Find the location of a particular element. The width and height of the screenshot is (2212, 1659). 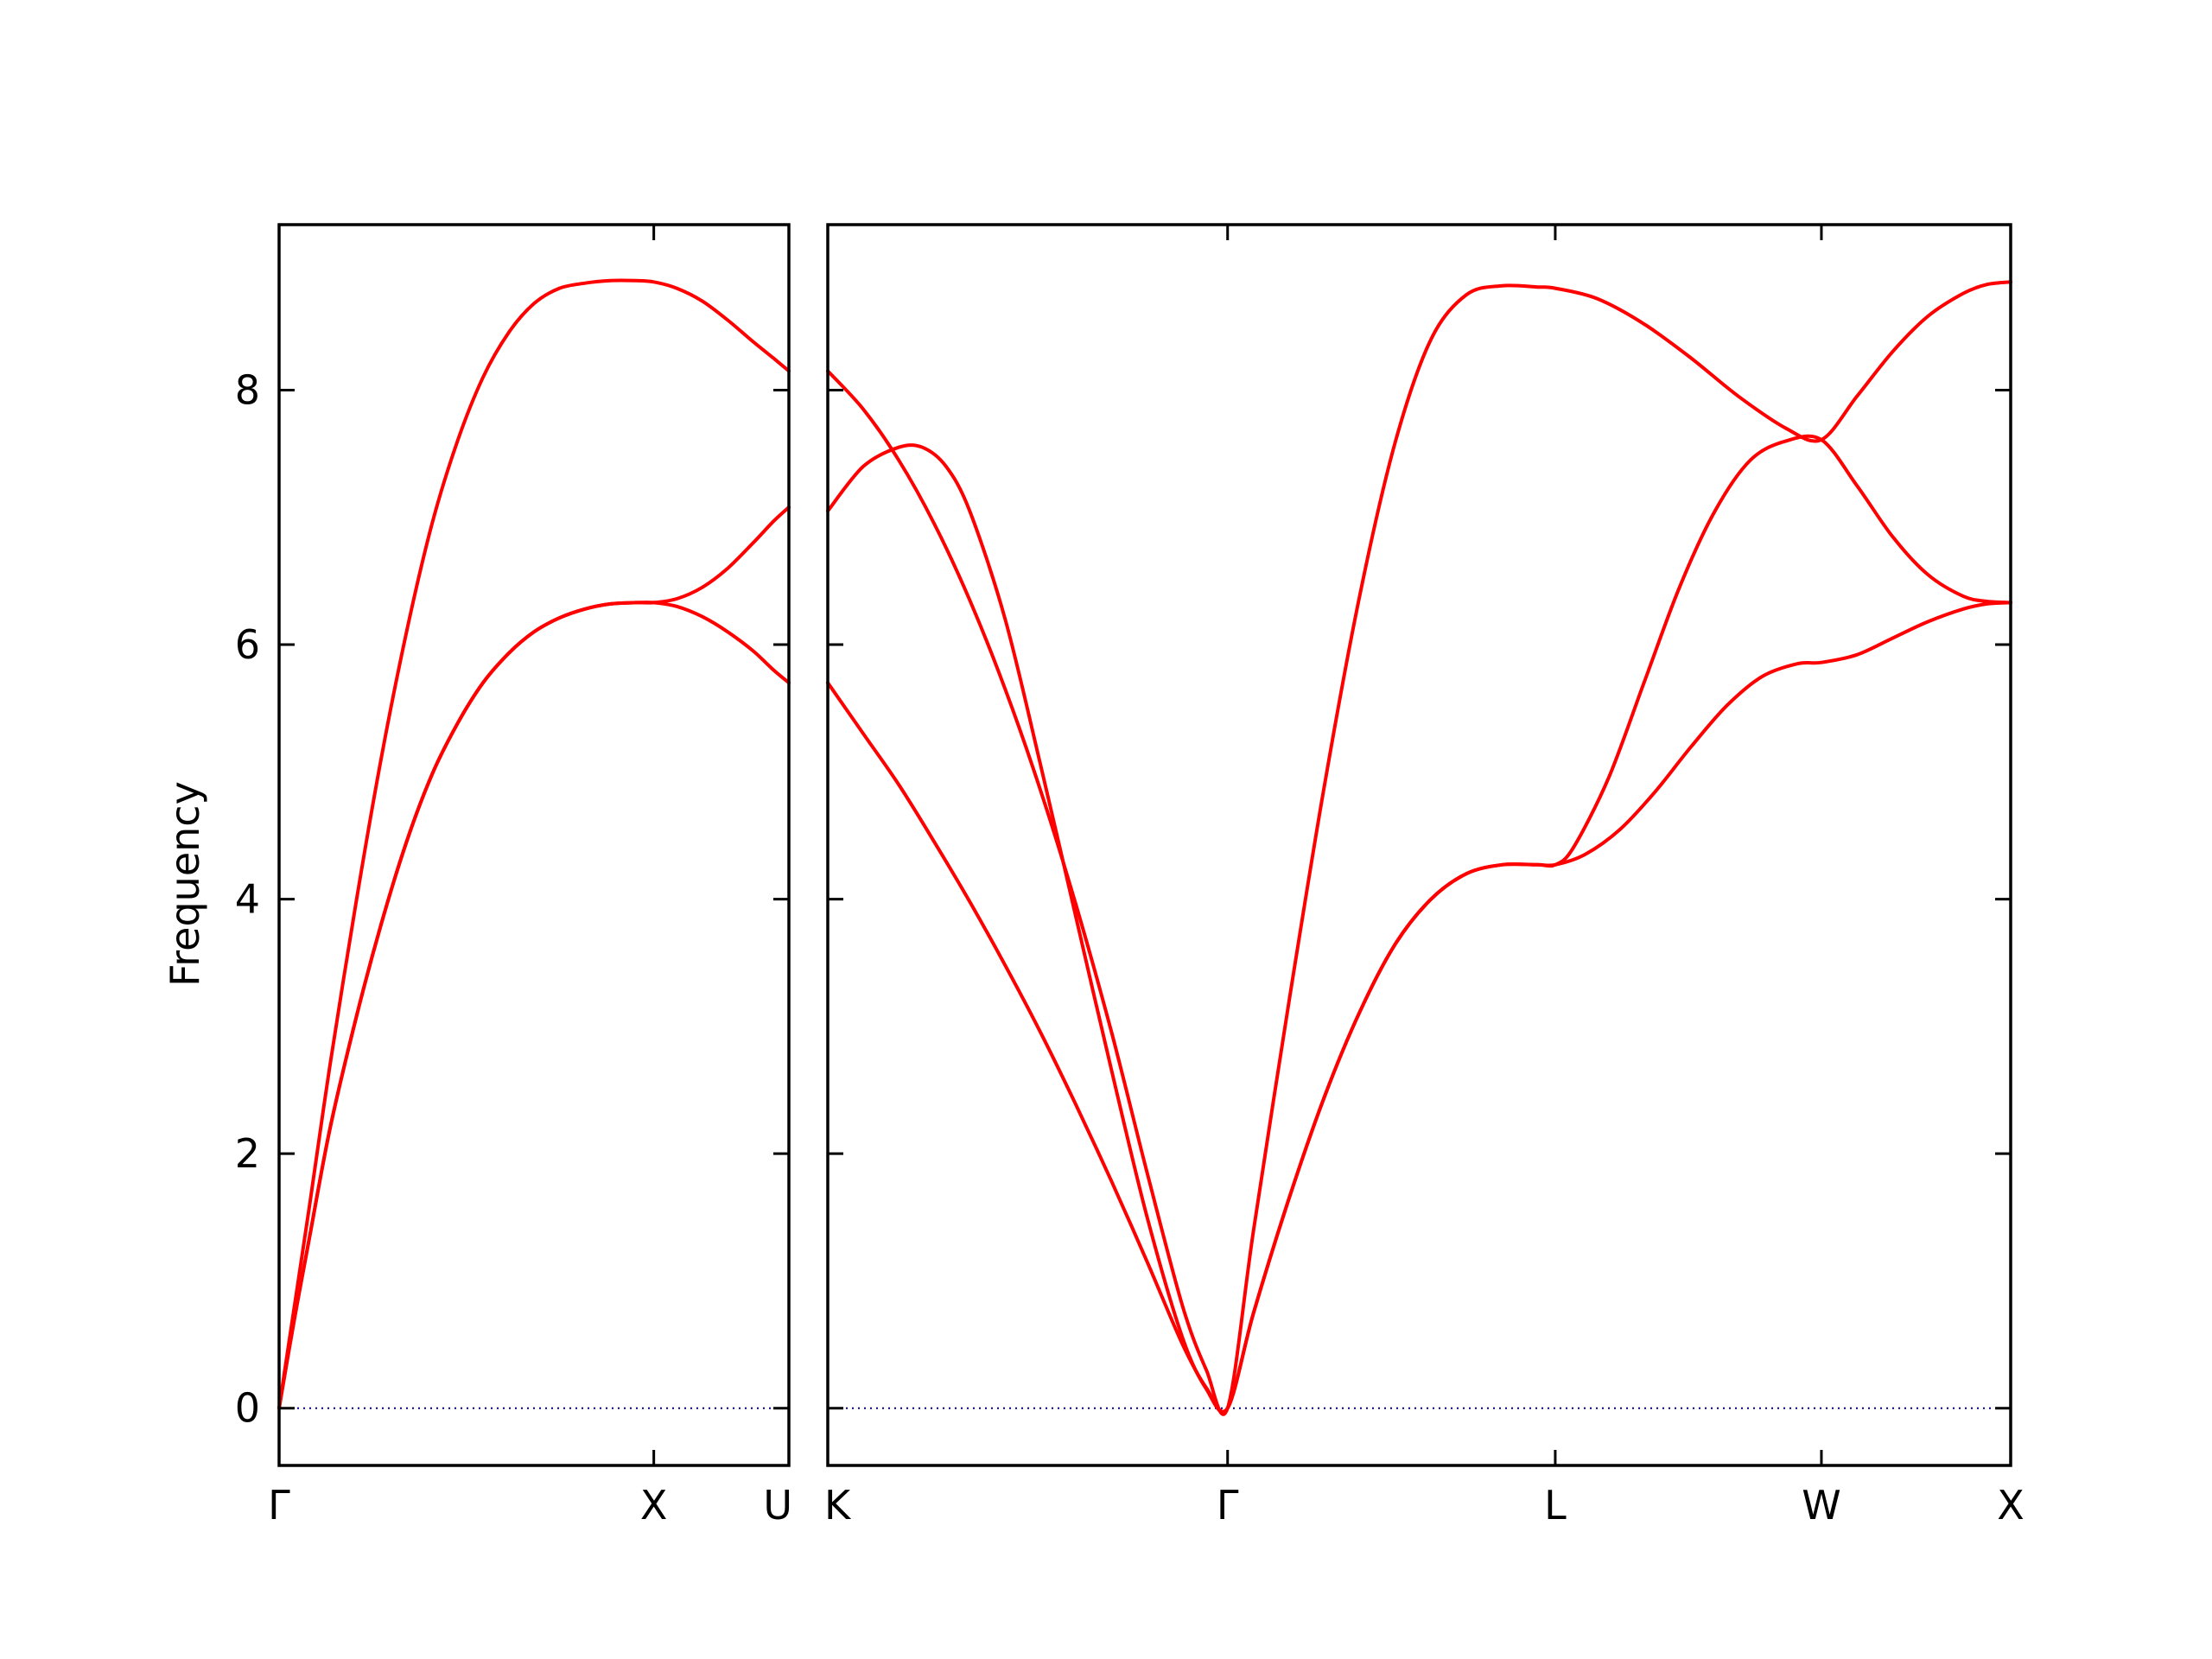

y-axis-tick-labels: 0 2 4 6 8 is located at coordinates (247, 898).